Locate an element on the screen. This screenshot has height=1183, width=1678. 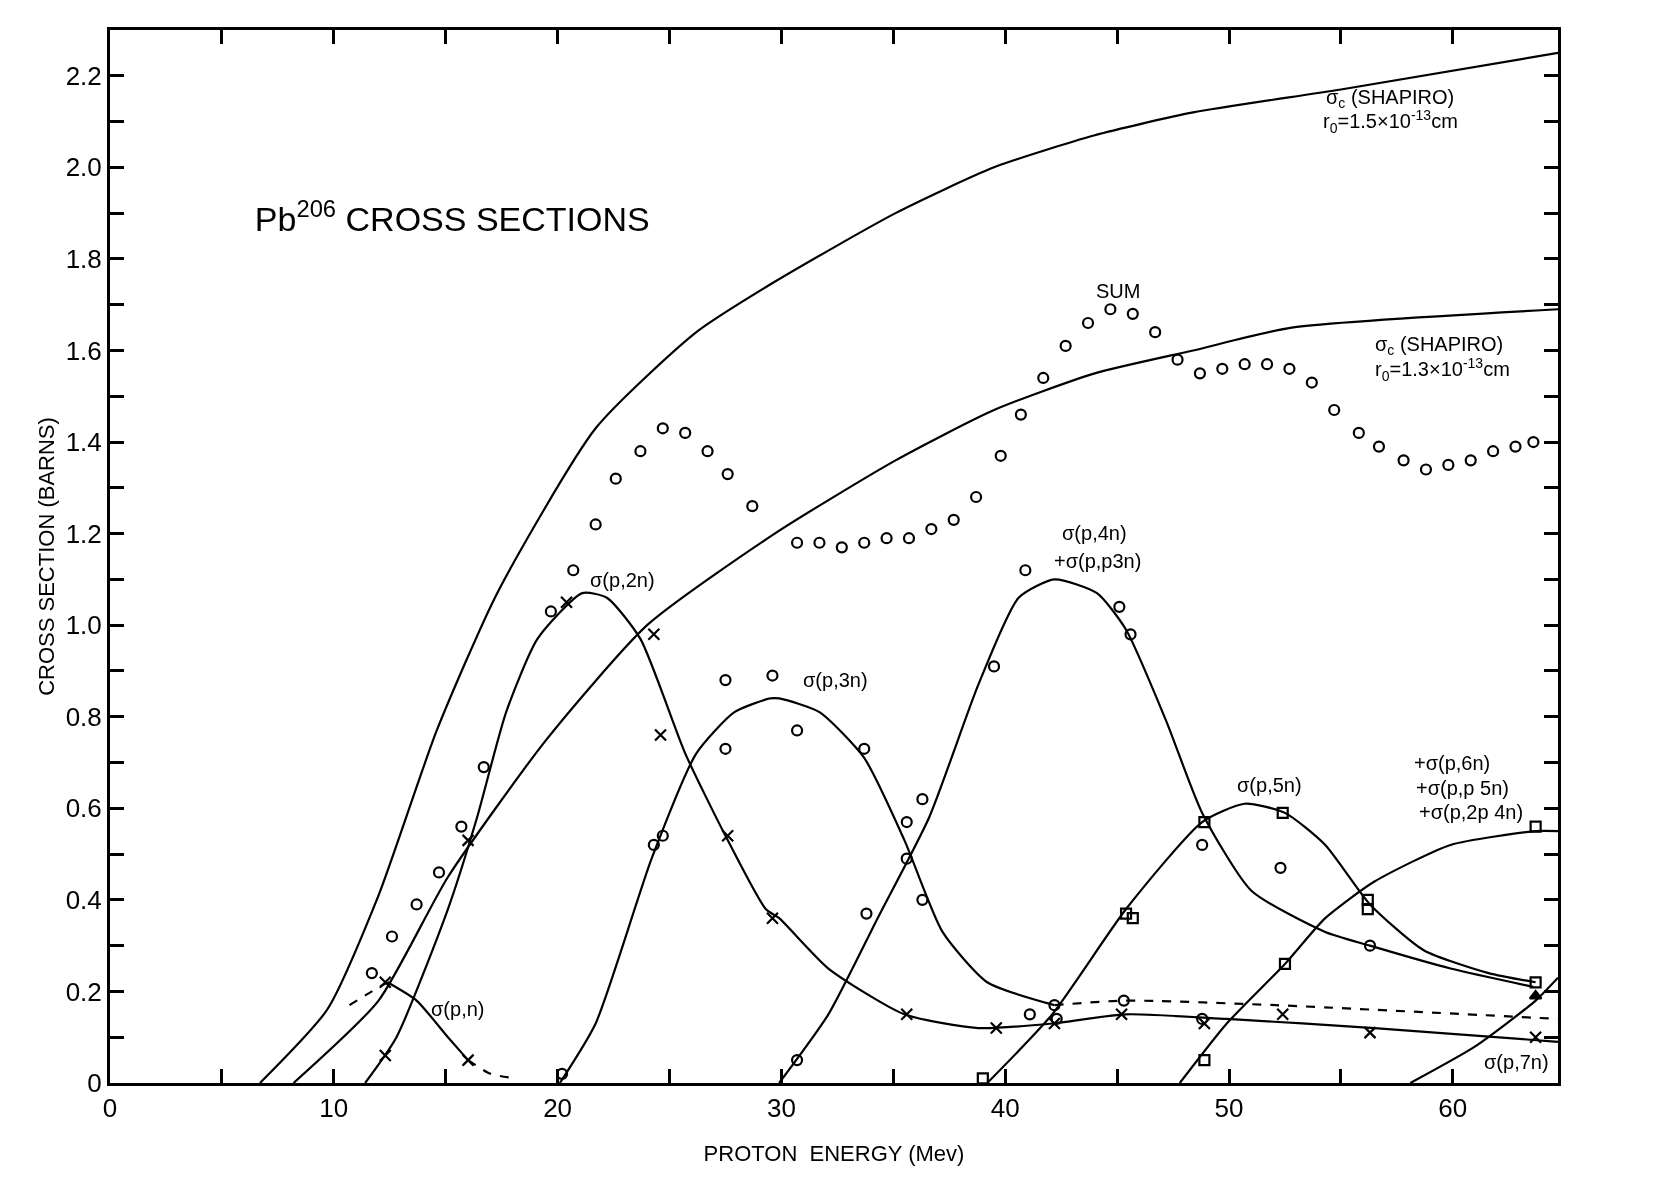
annotation: σ(p,3n) is located at coordinates (835, 680).